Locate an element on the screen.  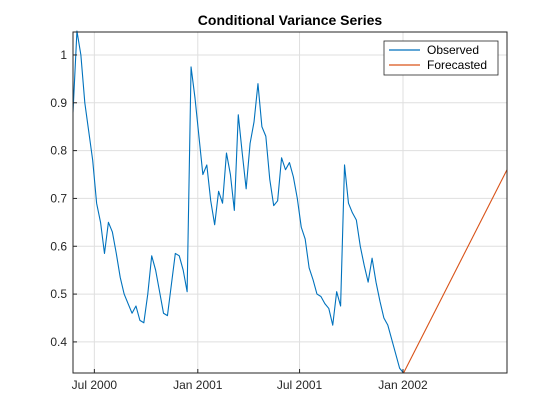
x-tick-label: Jul 2001 is located at coordinates (300, 385).